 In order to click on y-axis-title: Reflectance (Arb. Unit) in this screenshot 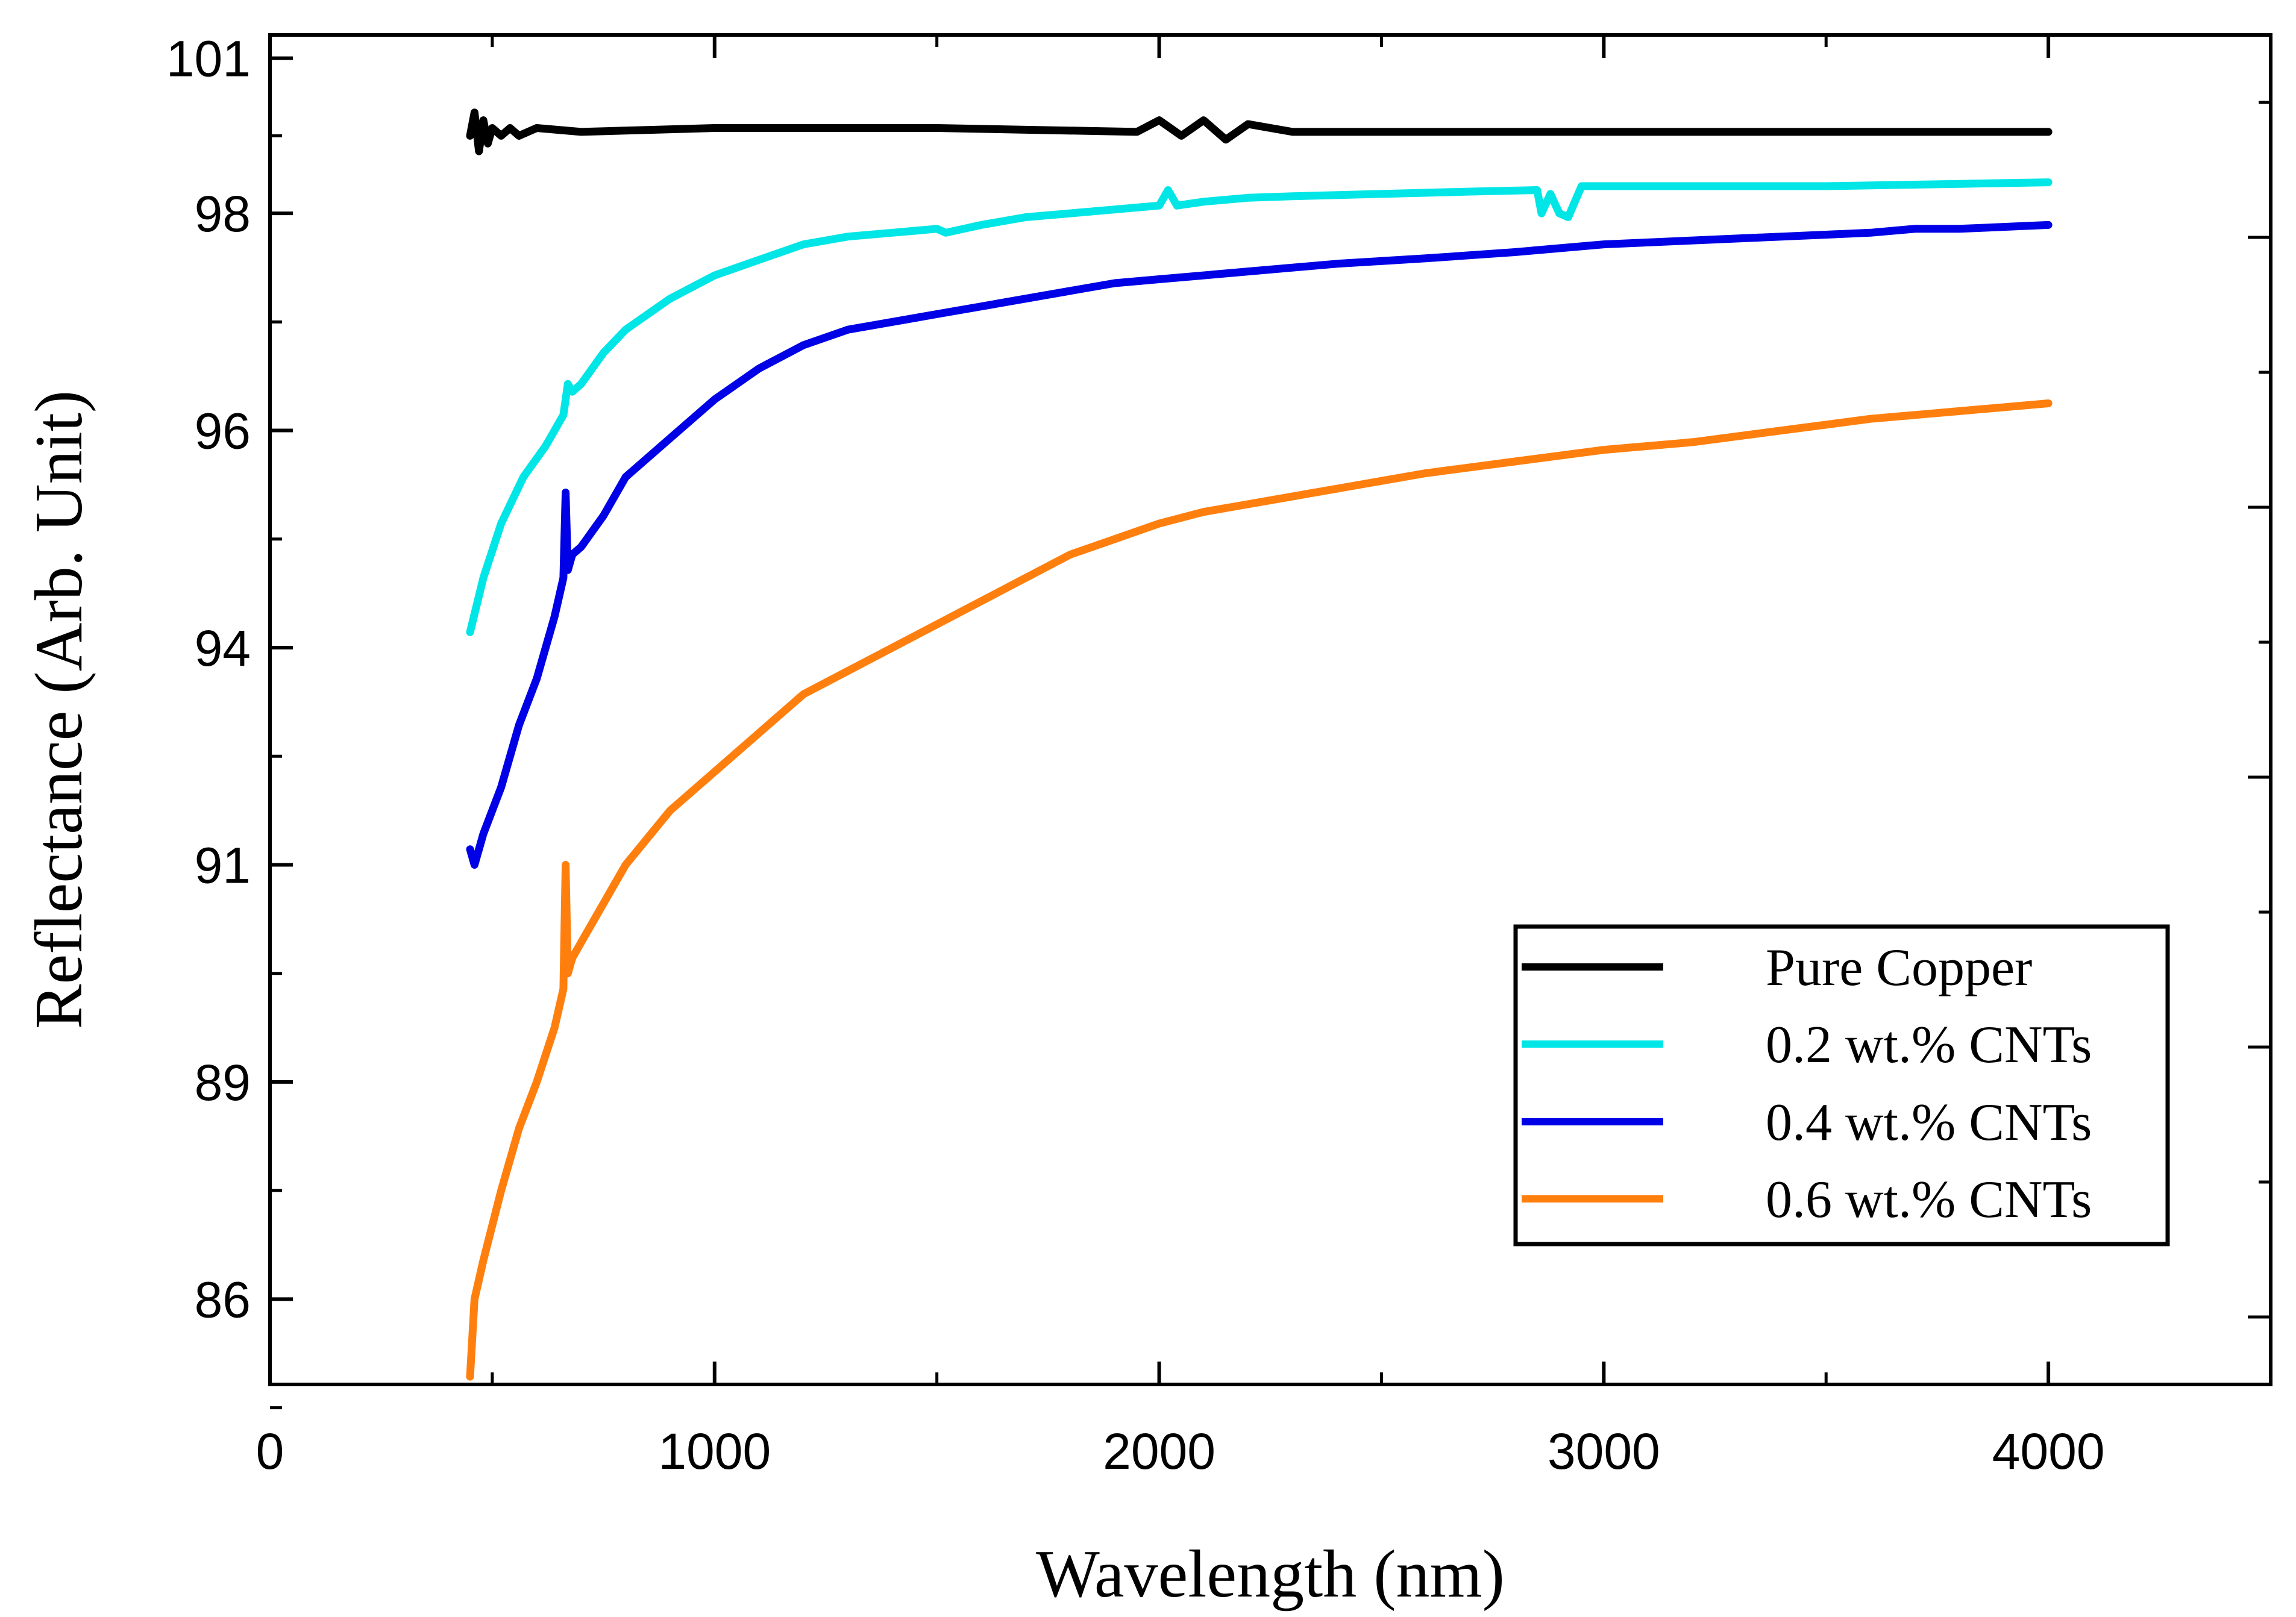, I will do `click(59, 709)`.